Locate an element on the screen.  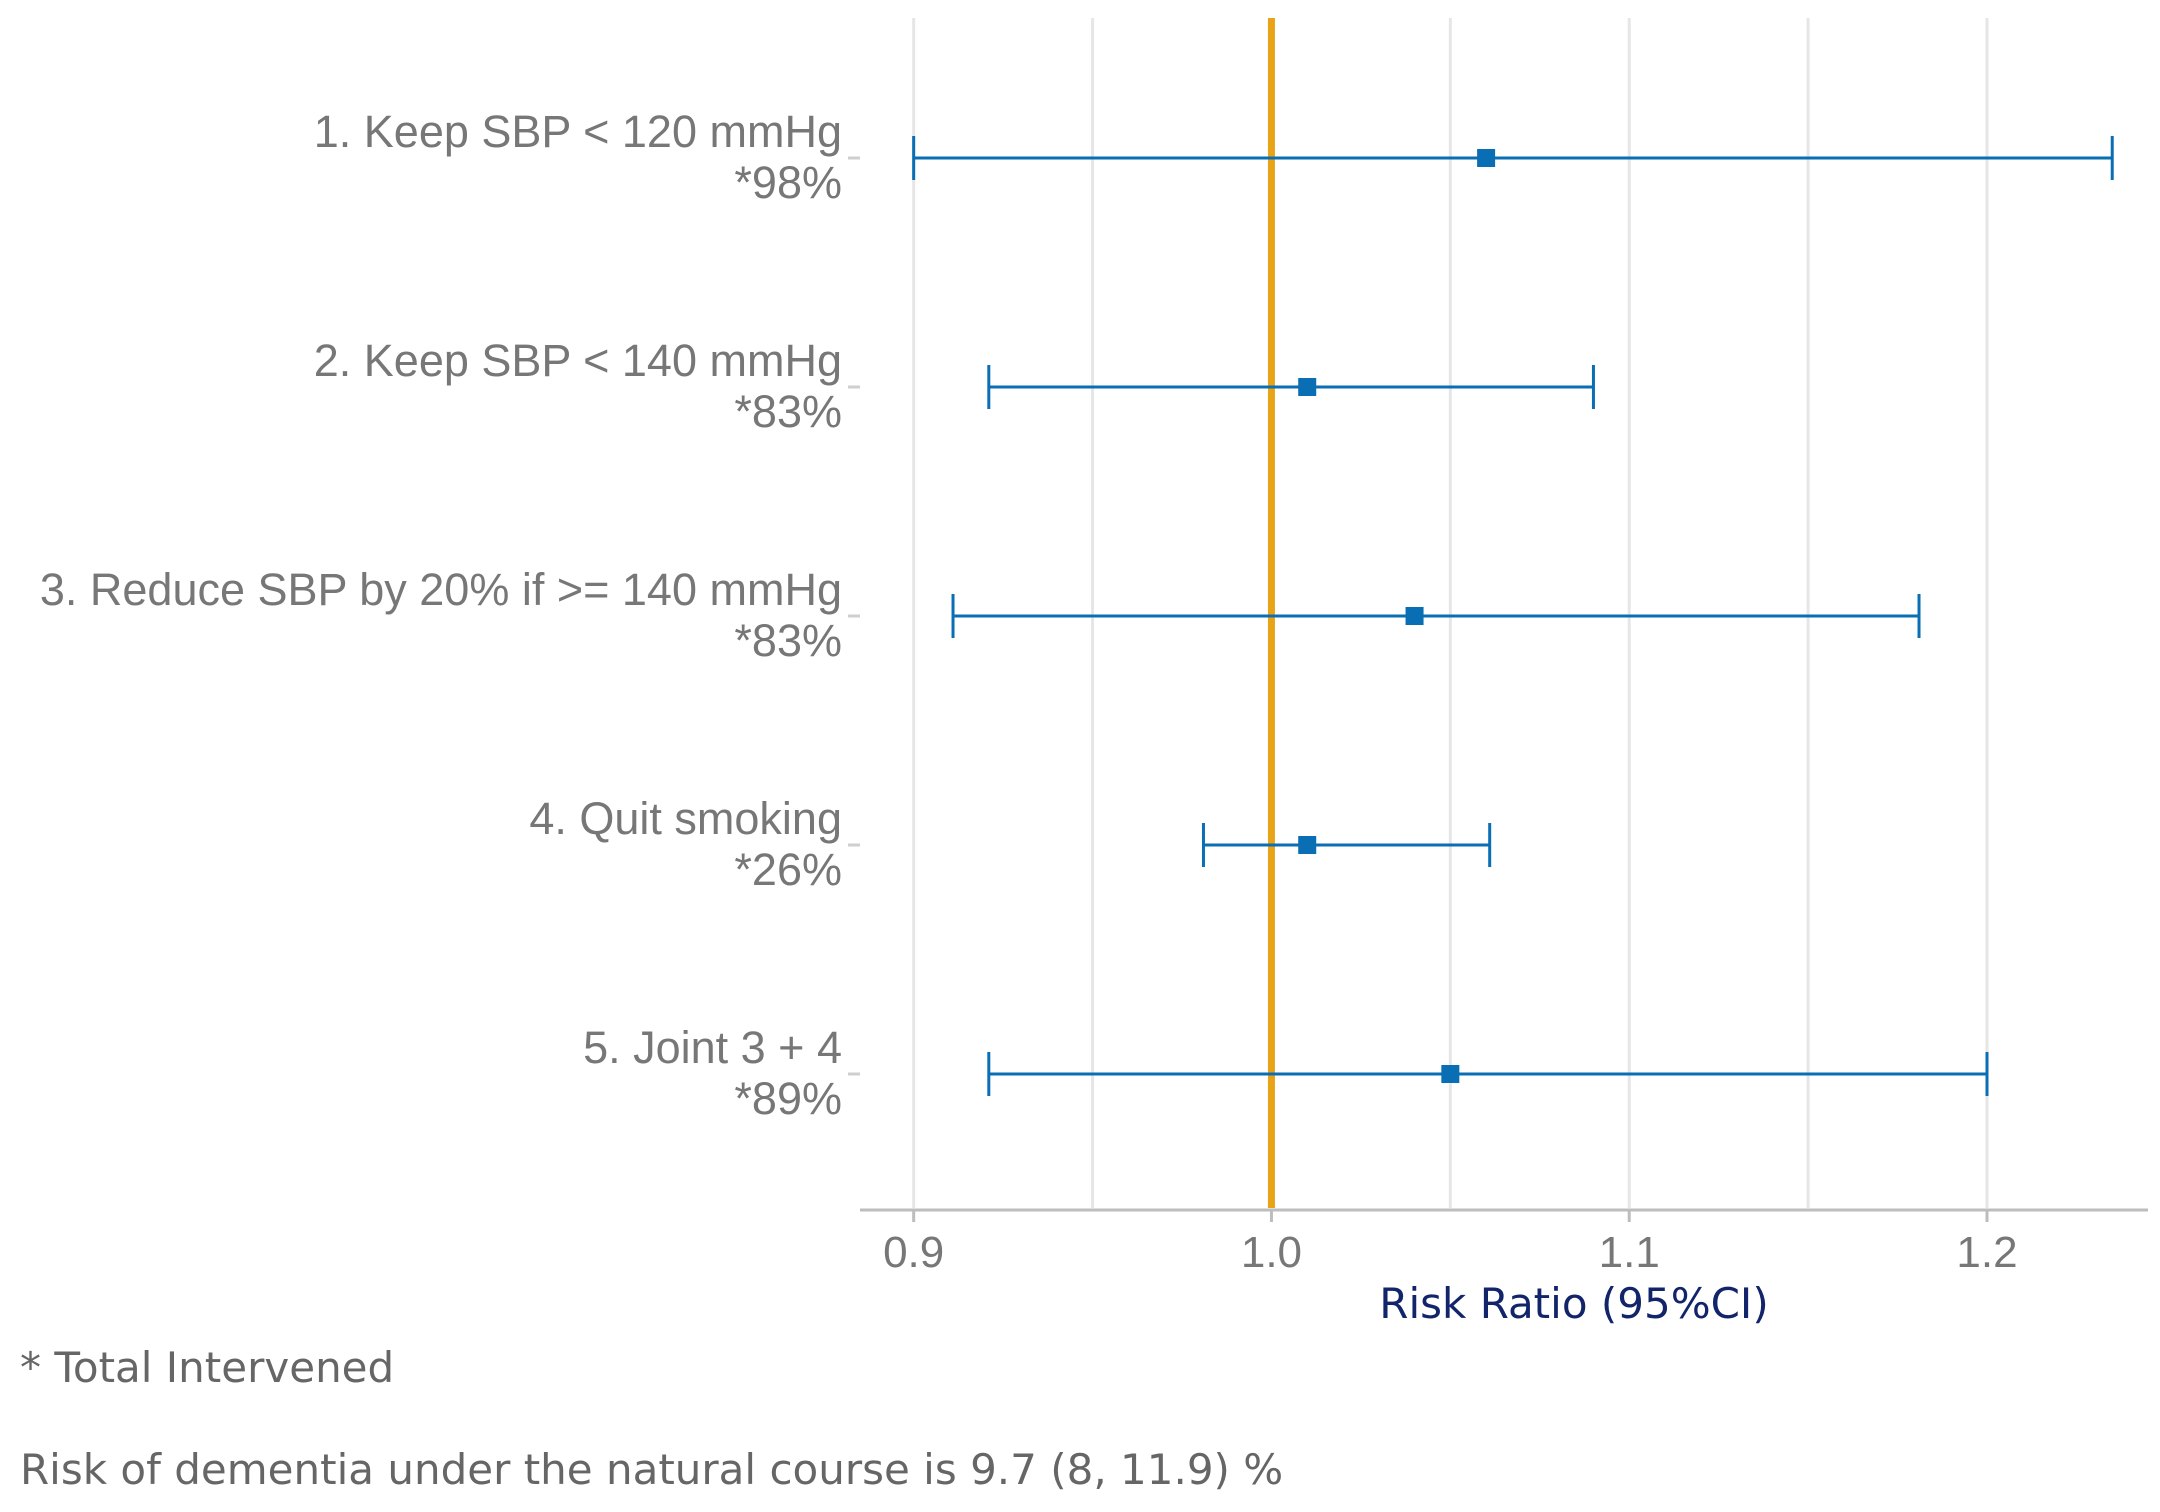
x-tick-label: 1.1 is located at coordinates (1629, 1252).